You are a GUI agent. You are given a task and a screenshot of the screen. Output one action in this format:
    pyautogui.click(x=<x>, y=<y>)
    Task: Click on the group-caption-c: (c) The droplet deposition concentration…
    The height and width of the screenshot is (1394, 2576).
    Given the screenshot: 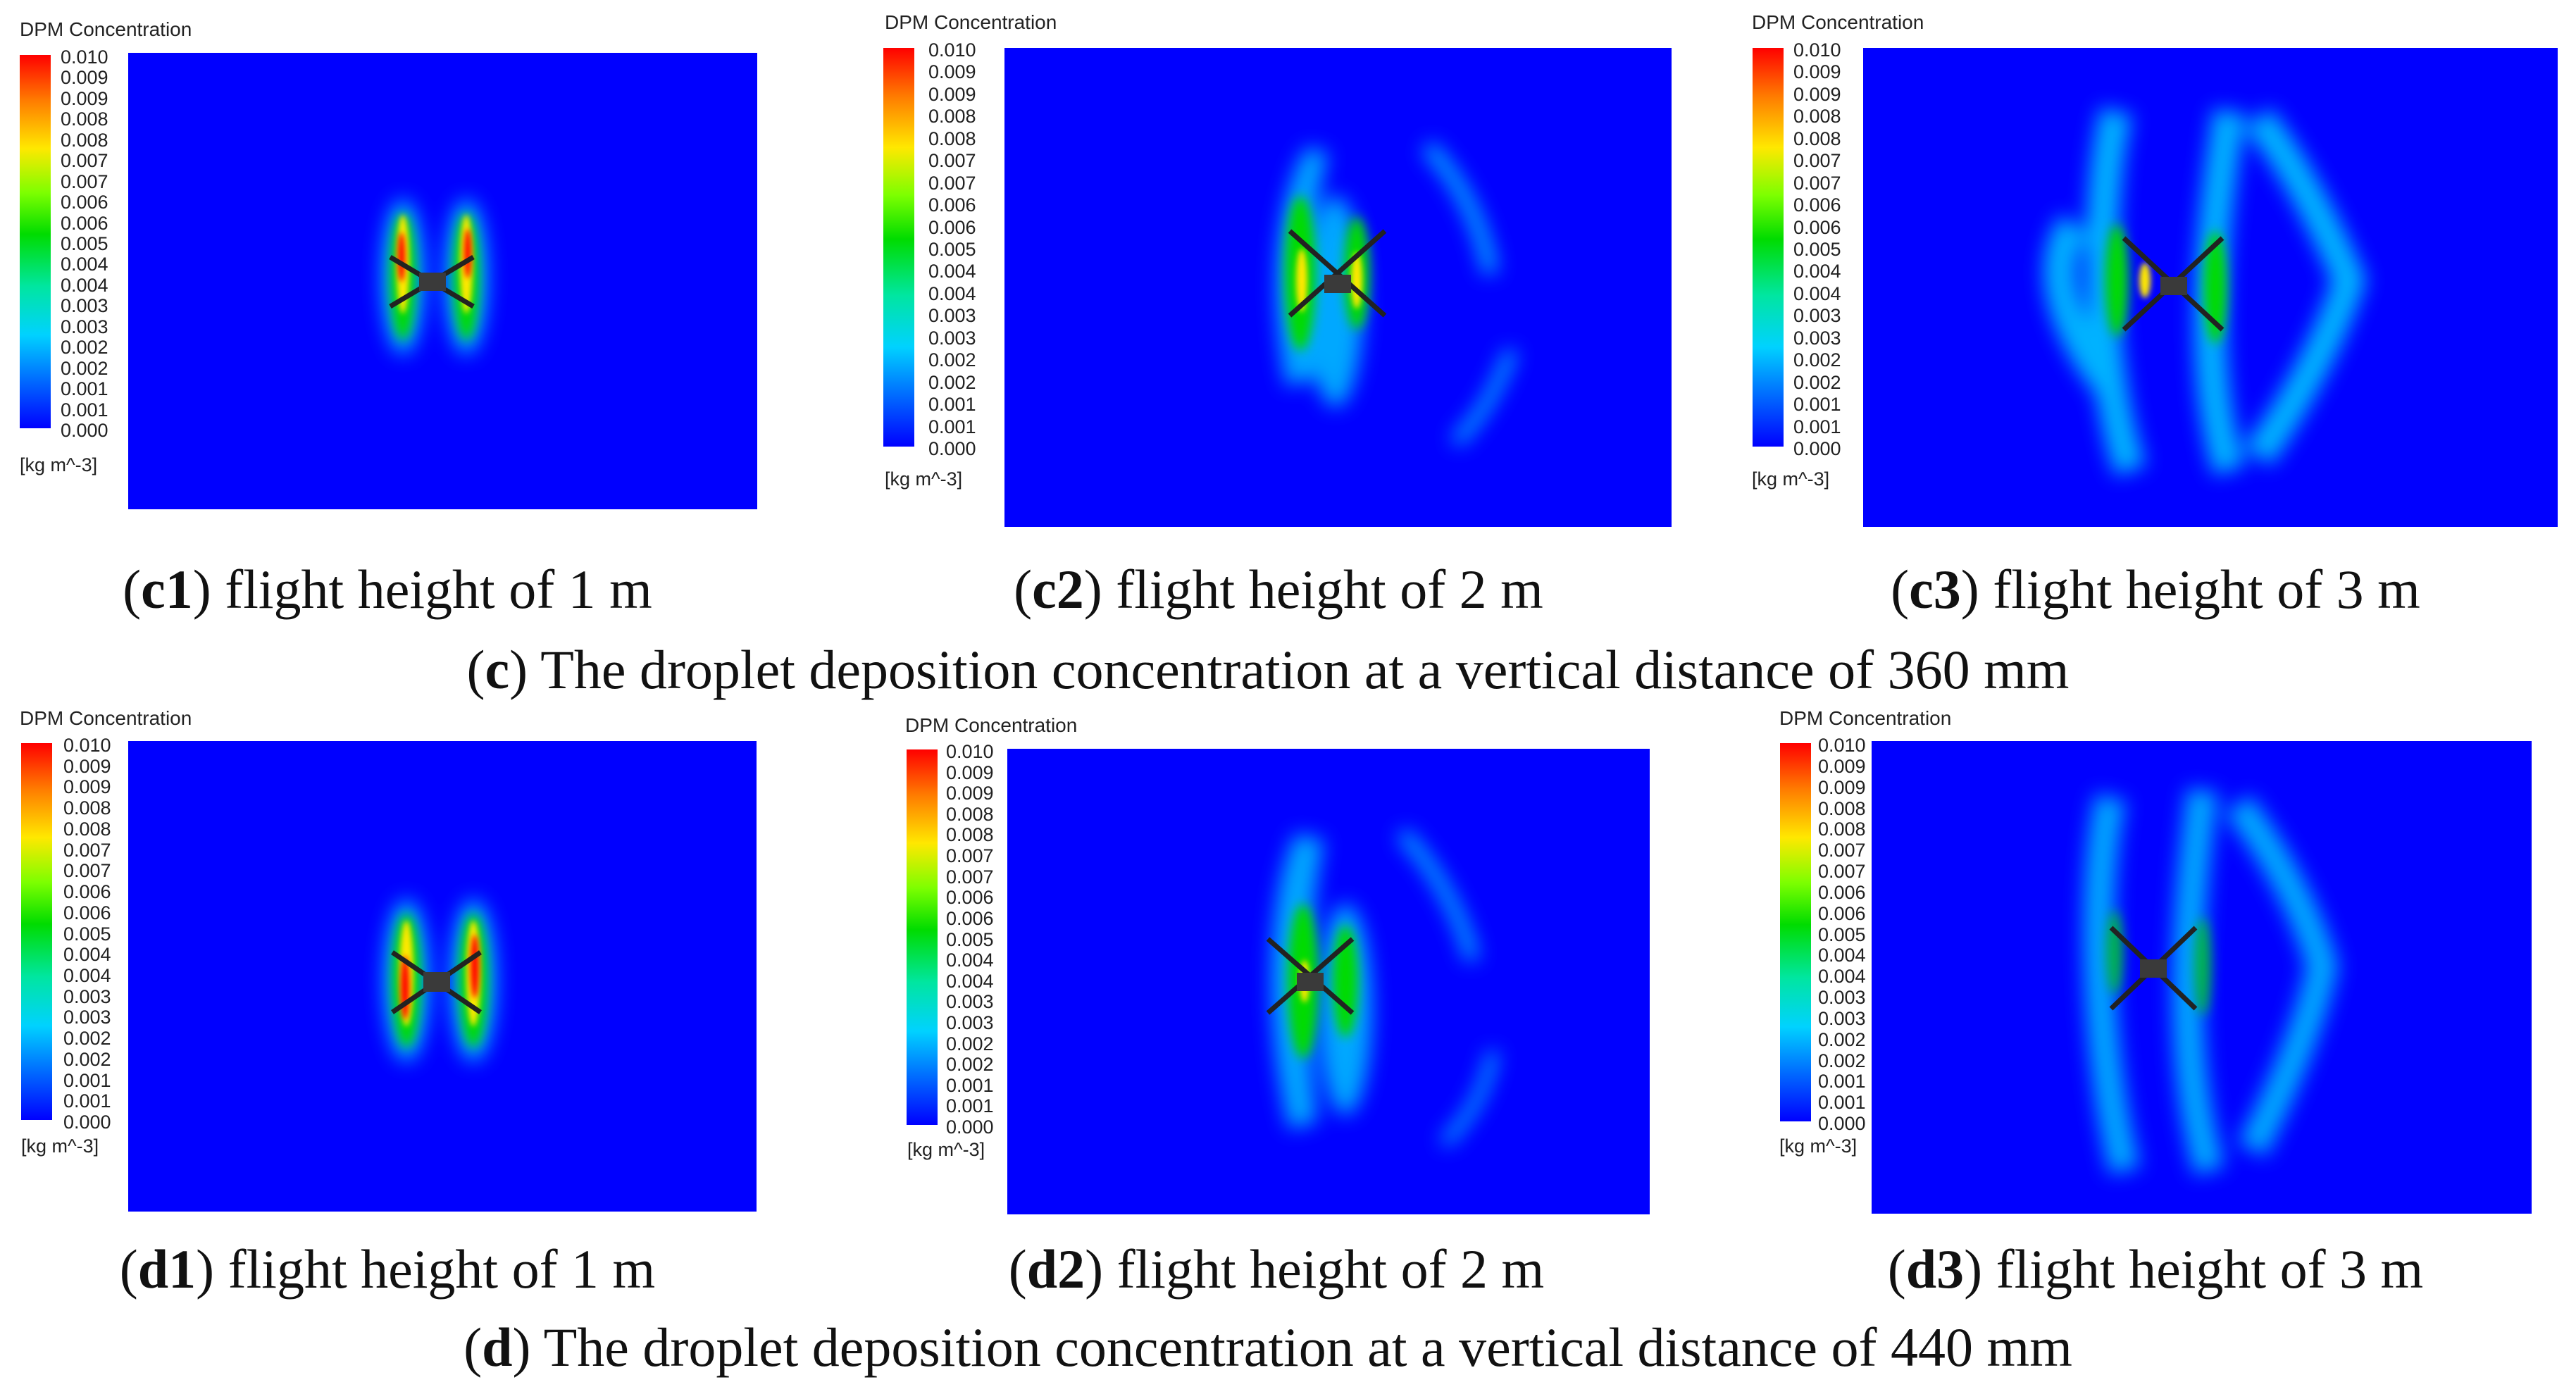 What is the action you would take?
    pyautogui.click(x=1268, y=669)
    